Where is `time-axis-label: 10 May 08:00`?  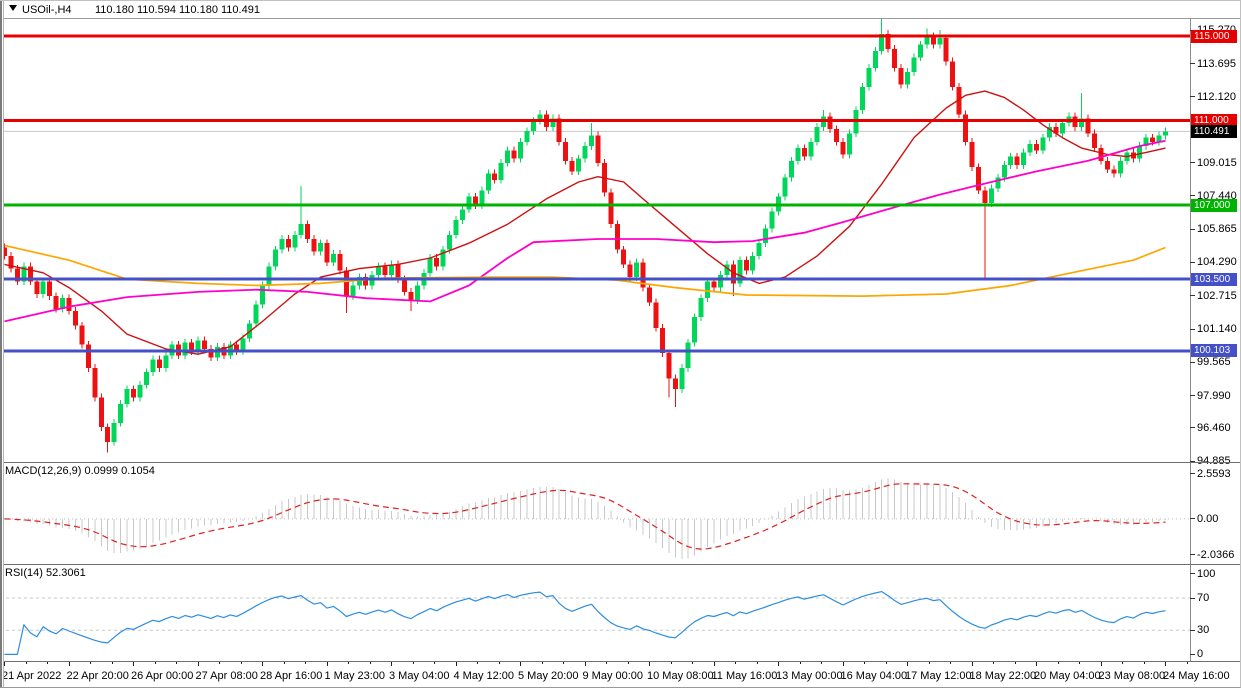 time-axis-label: 10 May 08:00 is located at coordinates (680, 676).